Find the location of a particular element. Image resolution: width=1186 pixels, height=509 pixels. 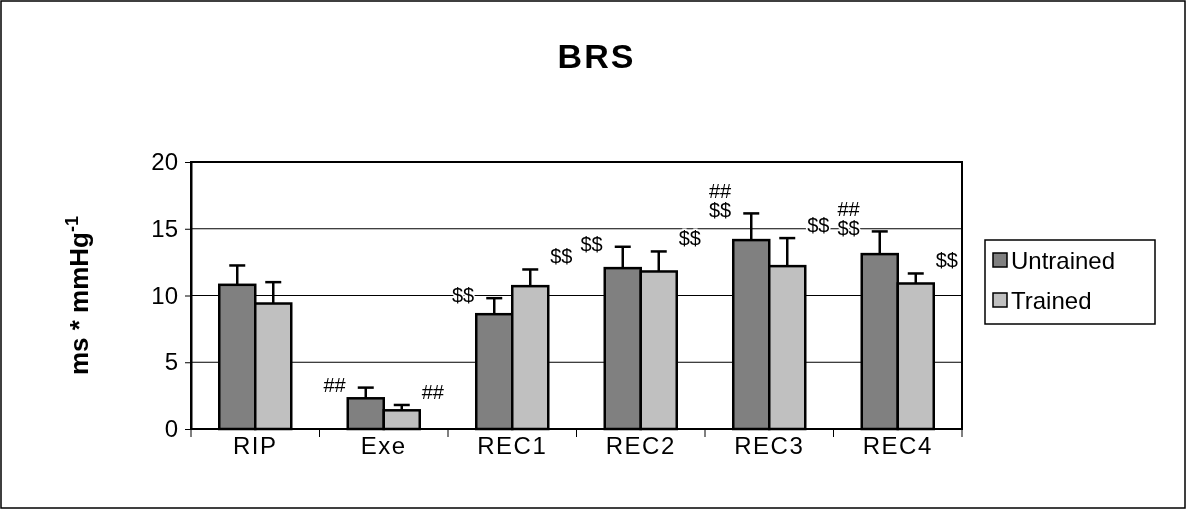

x-tick-label: REC4 is located at coordinates (897, 445).